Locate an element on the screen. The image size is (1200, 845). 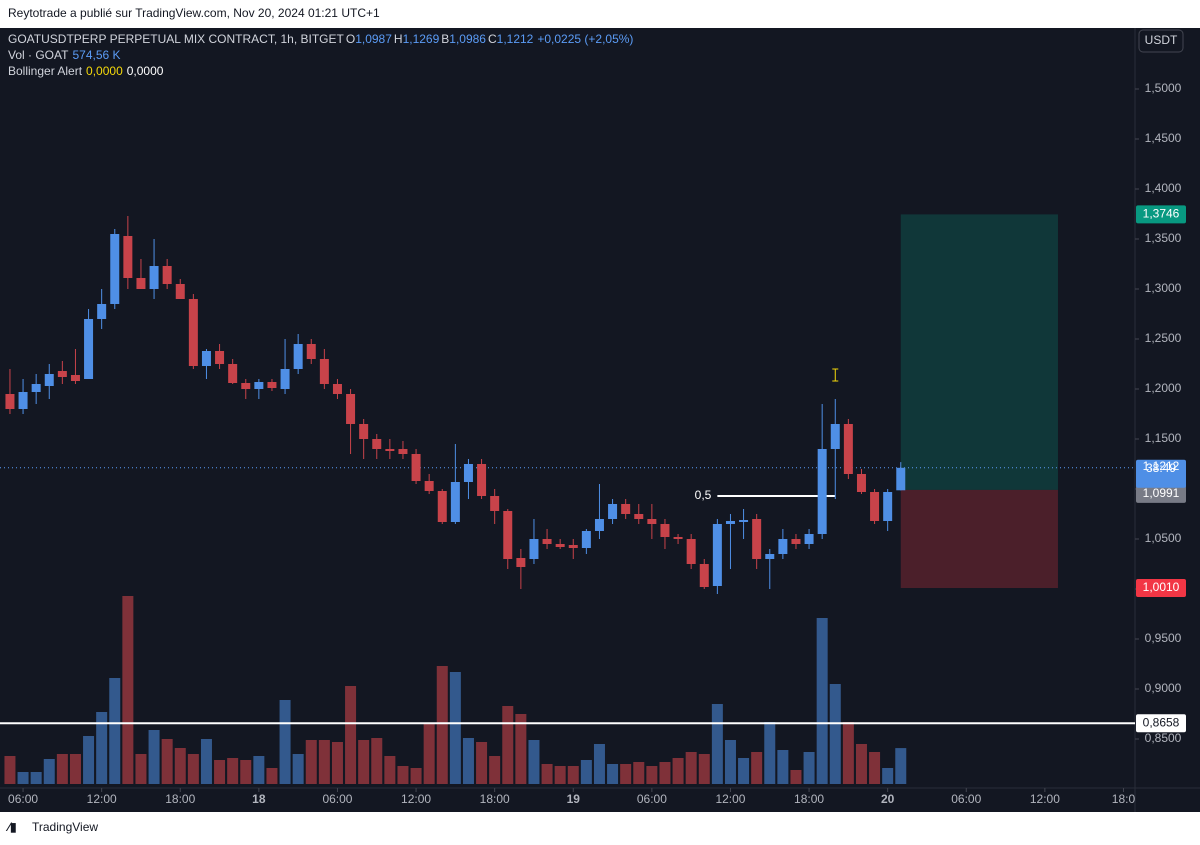
y-tick-label: 0,8500 is located at coordinates (1163, 738).